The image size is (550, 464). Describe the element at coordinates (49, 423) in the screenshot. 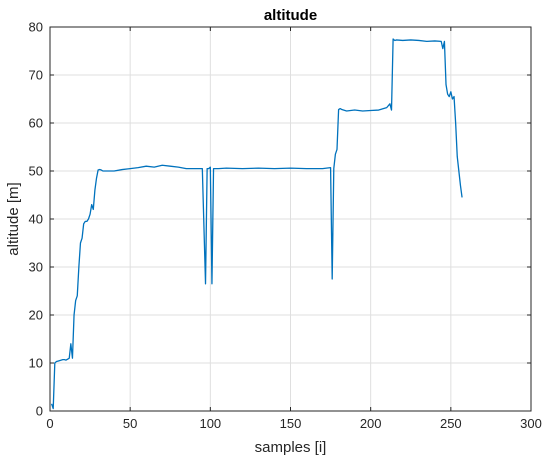

I see `x-tick-label: 0` at that location.